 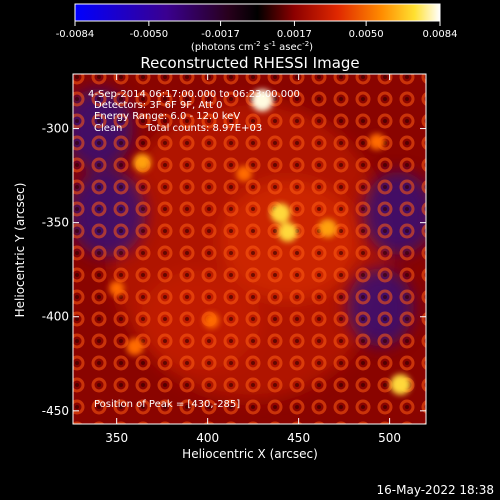 I want to click on annotation-energy: Energy Range: 6.0 - 12.0 keV, so click(x=167, y=116).